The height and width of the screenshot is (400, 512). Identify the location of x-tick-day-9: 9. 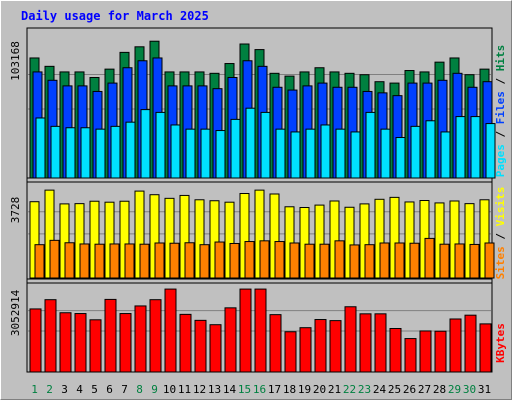
(154, 389).